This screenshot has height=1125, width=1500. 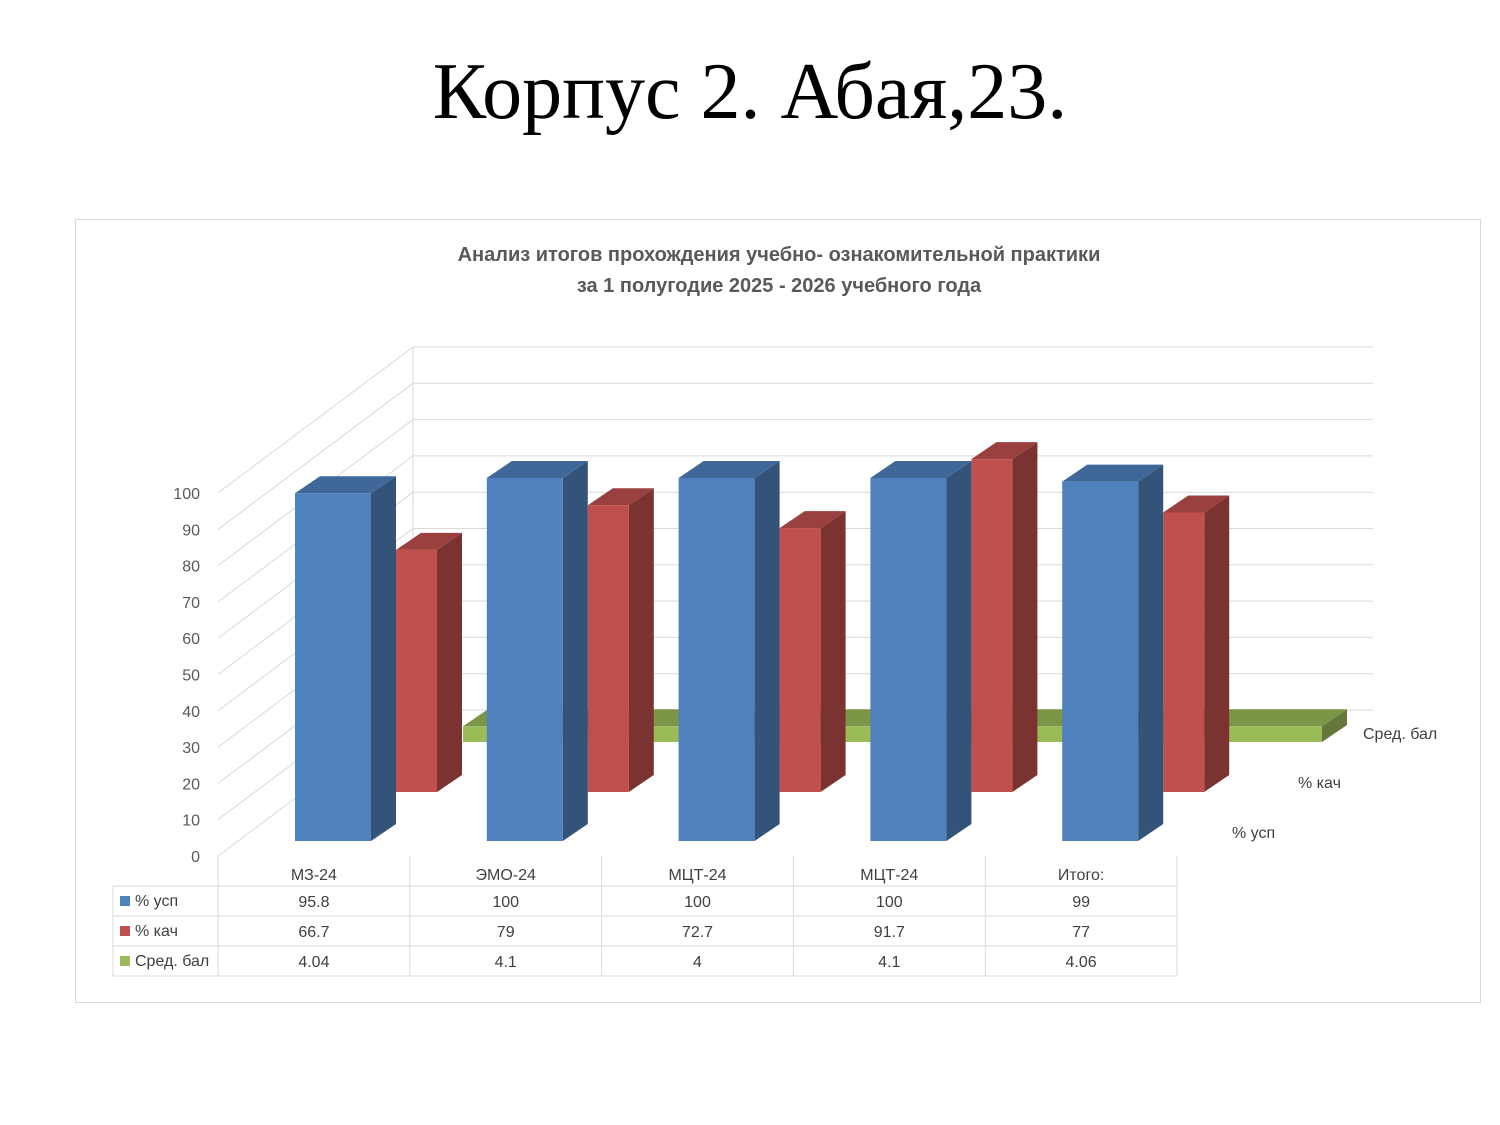 I want to click on depth-label-series-2: % кач, so click(x=1319, y=783).